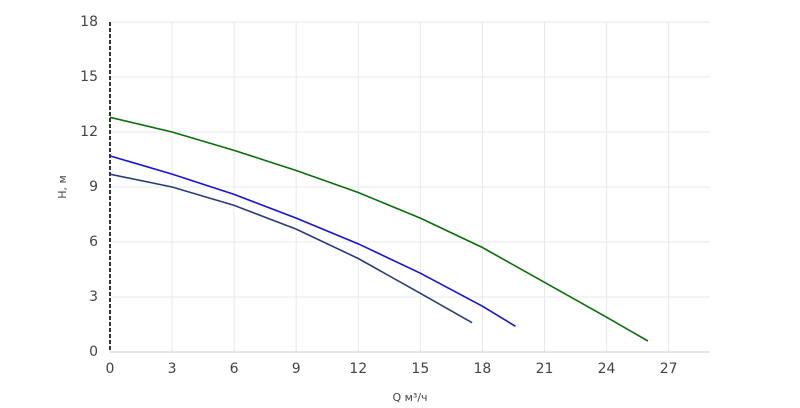 Image resolution: width=800 pixels, height=408 pixels. Describe the element at coordinates (669, 369) in the screenshot. I see `x-tick-label: 27` at that location.